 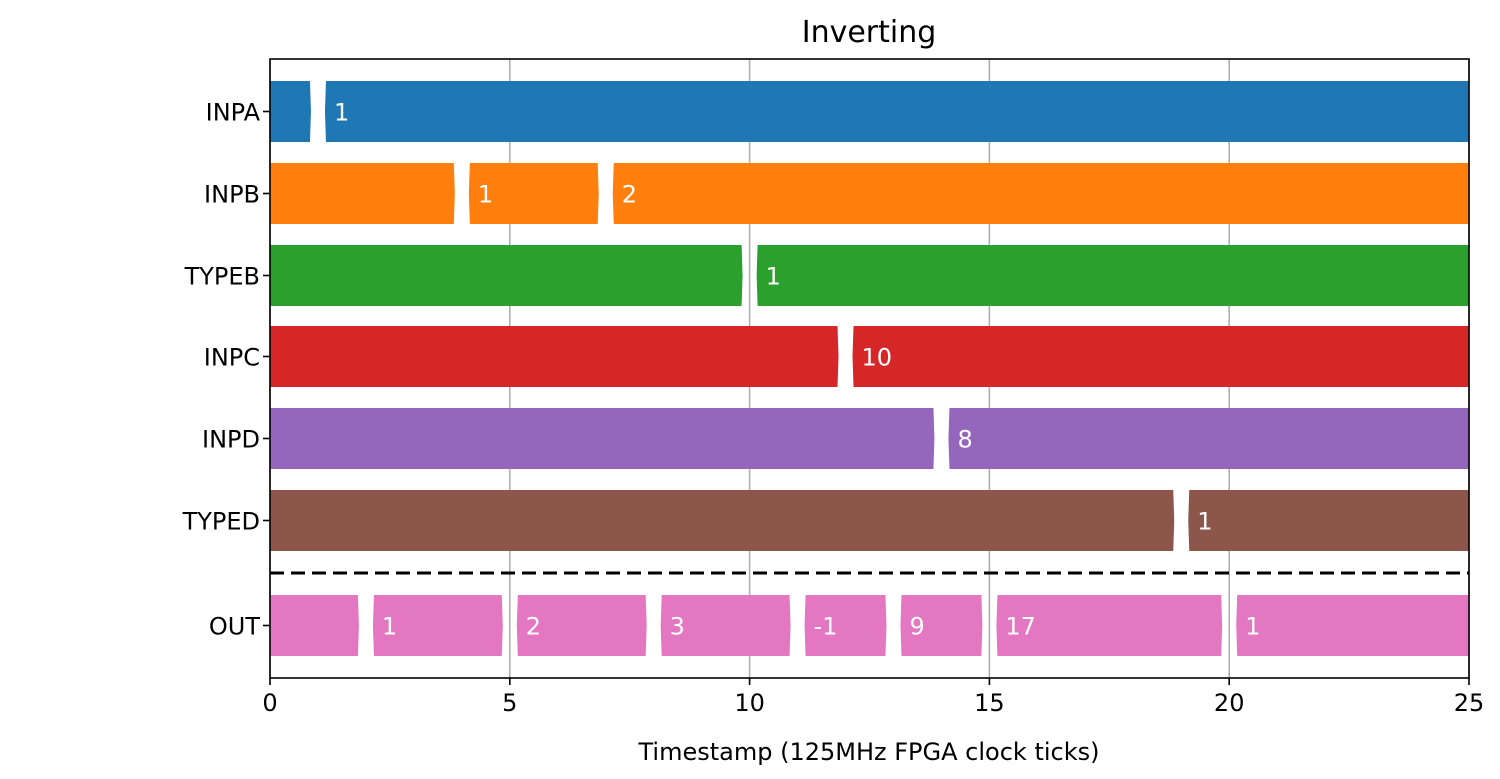 I want to click on signal-row-inpd: 8, so click(x=869, y=438).